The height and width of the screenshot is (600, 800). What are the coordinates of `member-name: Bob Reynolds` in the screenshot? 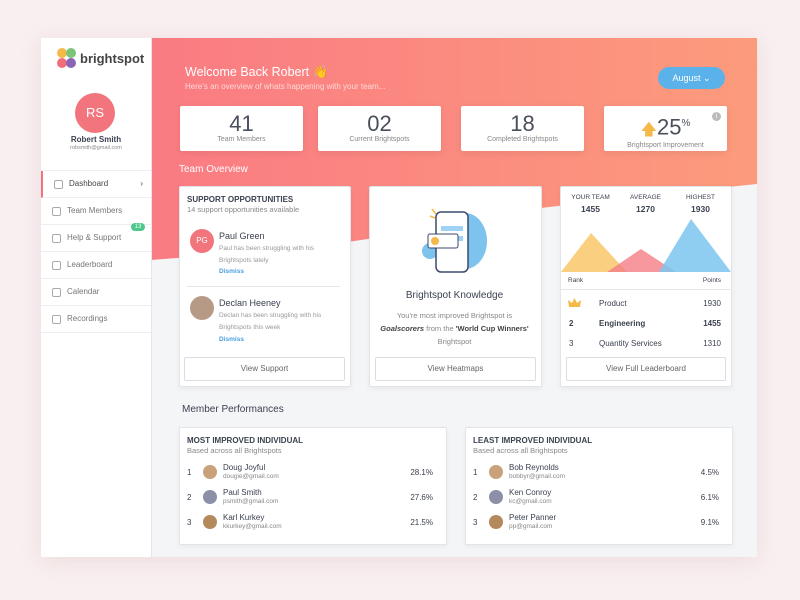 It's located at (534, 467).